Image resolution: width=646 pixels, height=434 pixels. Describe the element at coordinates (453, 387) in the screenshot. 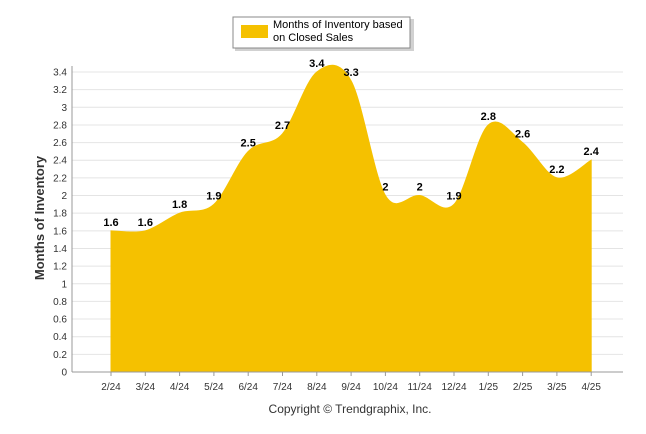

I see `x-tick-label: 12/24` at that location.